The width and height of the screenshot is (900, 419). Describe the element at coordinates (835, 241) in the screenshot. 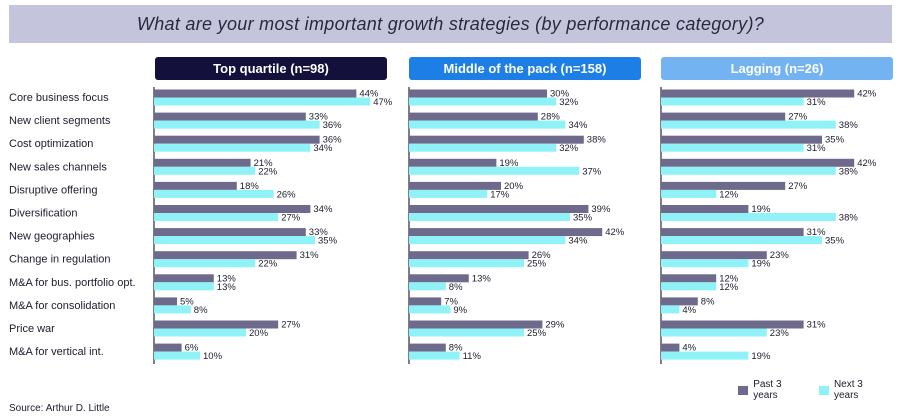

I see `value-label-next-2-new-geographies: 35%` at that location.